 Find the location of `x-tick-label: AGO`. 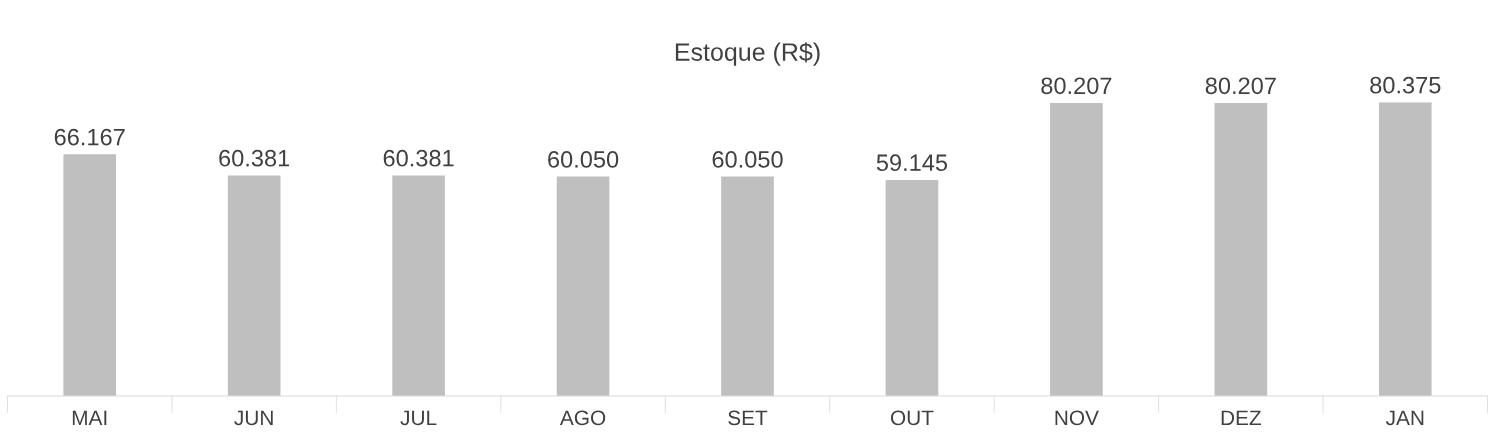

x-tick-label: AGO is located at coordinates (582, 418).